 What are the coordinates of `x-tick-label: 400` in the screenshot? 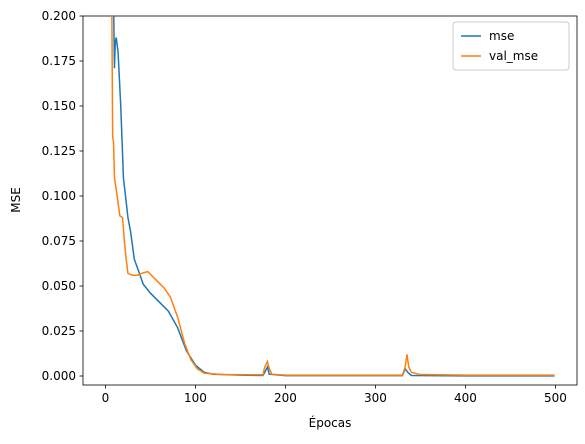 It's located at (465, 398).